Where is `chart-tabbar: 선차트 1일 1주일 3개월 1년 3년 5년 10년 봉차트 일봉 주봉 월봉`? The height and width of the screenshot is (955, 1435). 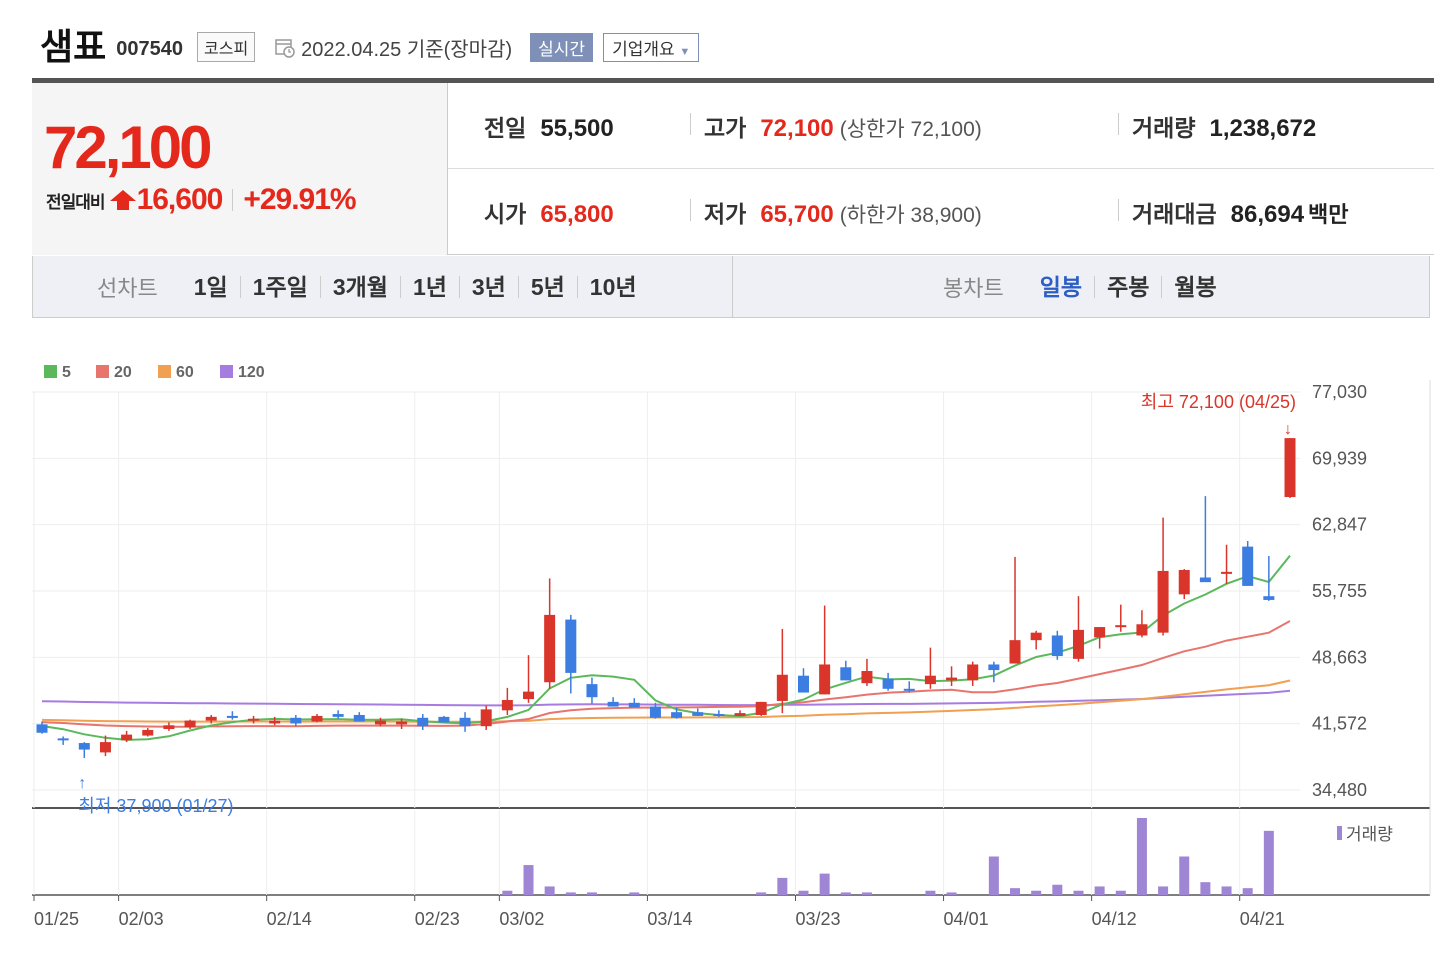 chart-tabbar: 선차트 1일 1주일 3개월 1년 3년 5년 10년 봉차트 일봉 주봉 월봉 is located at coordinates (731, 287).